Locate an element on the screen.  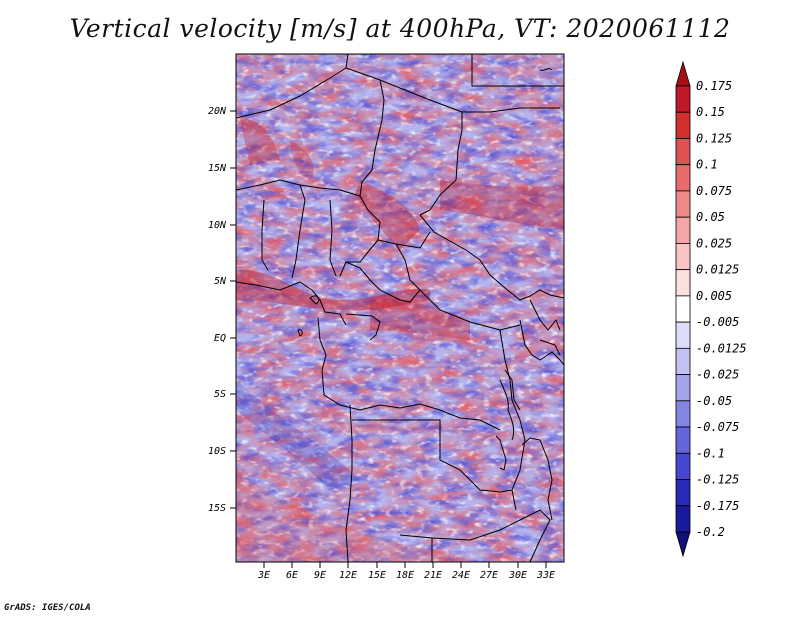
lat-tick: EQ is located at coordinates (225, 338).